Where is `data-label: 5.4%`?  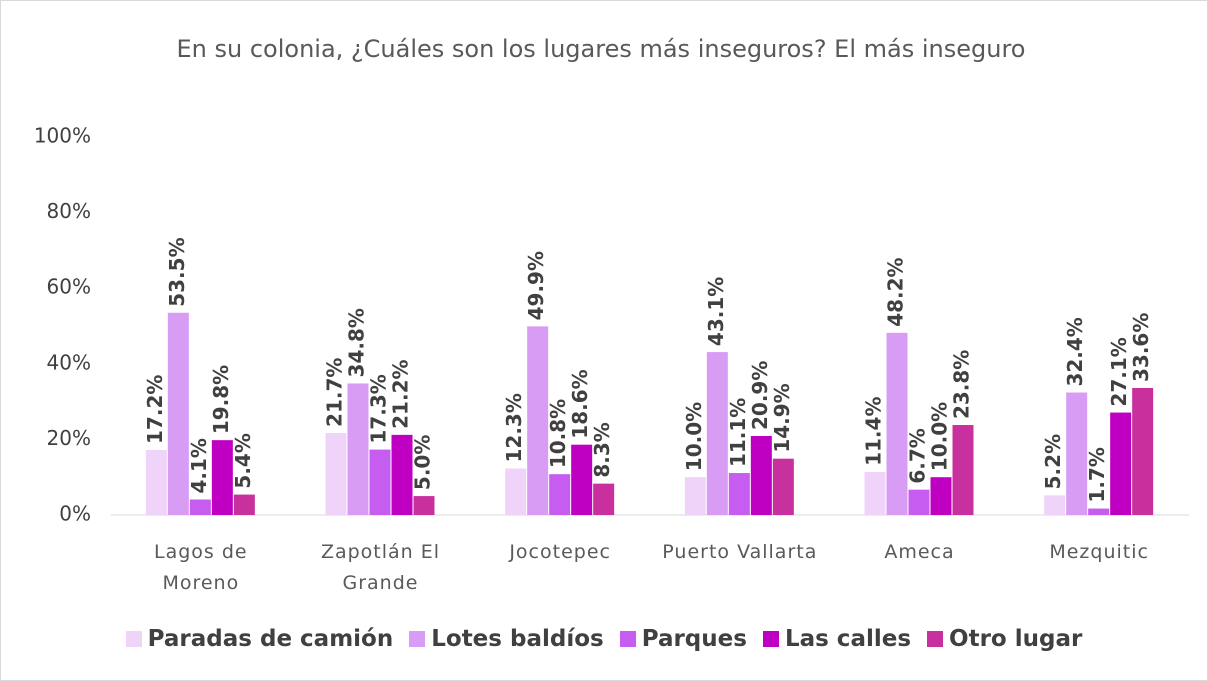 data-label: 5.4% is located at coordinates (243, 460).